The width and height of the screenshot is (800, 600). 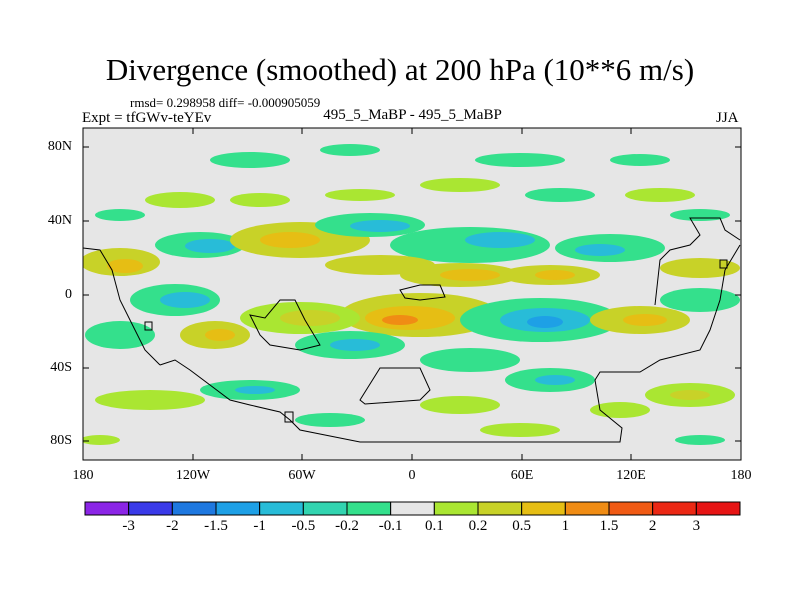 I want to click on colorbar-label: -3, so click(x=128, y=526).